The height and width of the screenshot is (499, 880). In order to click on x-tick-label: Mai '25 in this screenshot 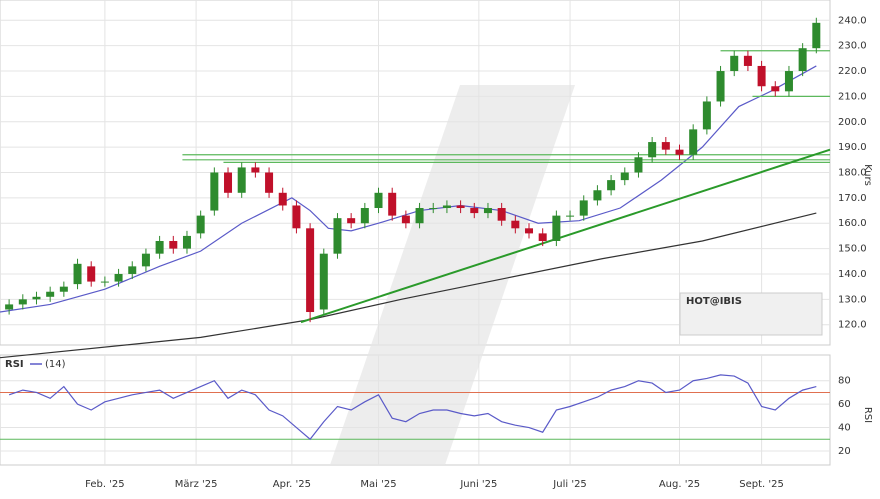, I will do `click(378, 484)`.